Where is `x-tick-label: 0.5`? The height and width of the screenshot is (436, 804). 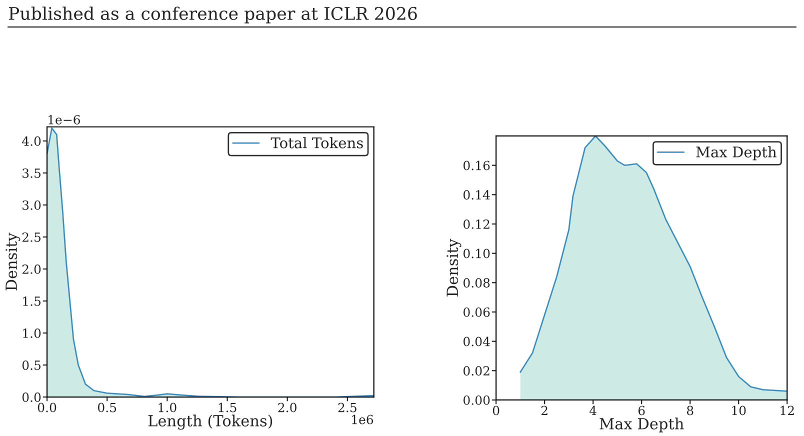
x-tick-label: 0.5 is located at coordinates (107, 407).